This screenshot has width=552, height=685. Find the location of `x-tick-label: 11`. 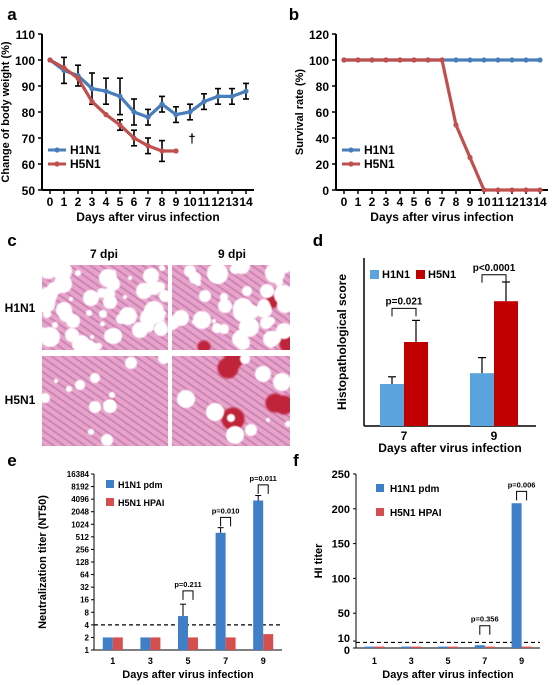

x-tick-label: 11 is located at coordinates (498, 202).